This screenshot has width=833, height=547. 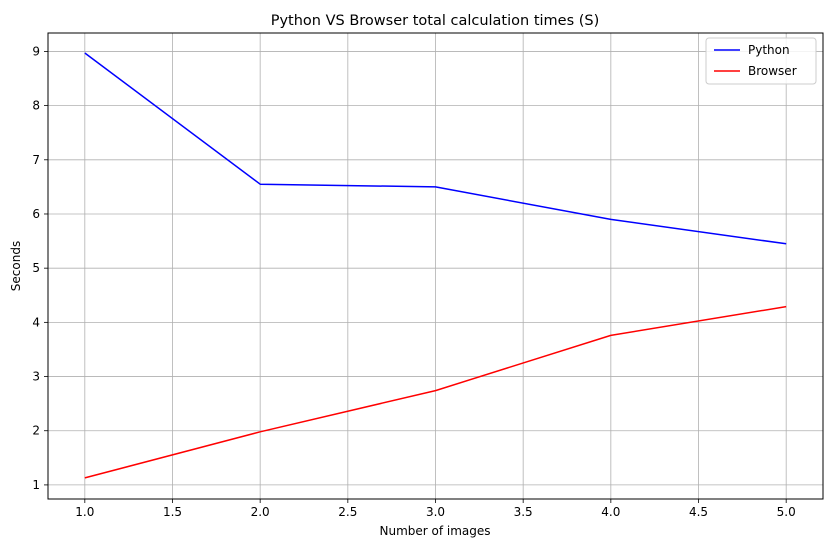 I want to click on legend-label: Browser, so click(x=772, y=71).